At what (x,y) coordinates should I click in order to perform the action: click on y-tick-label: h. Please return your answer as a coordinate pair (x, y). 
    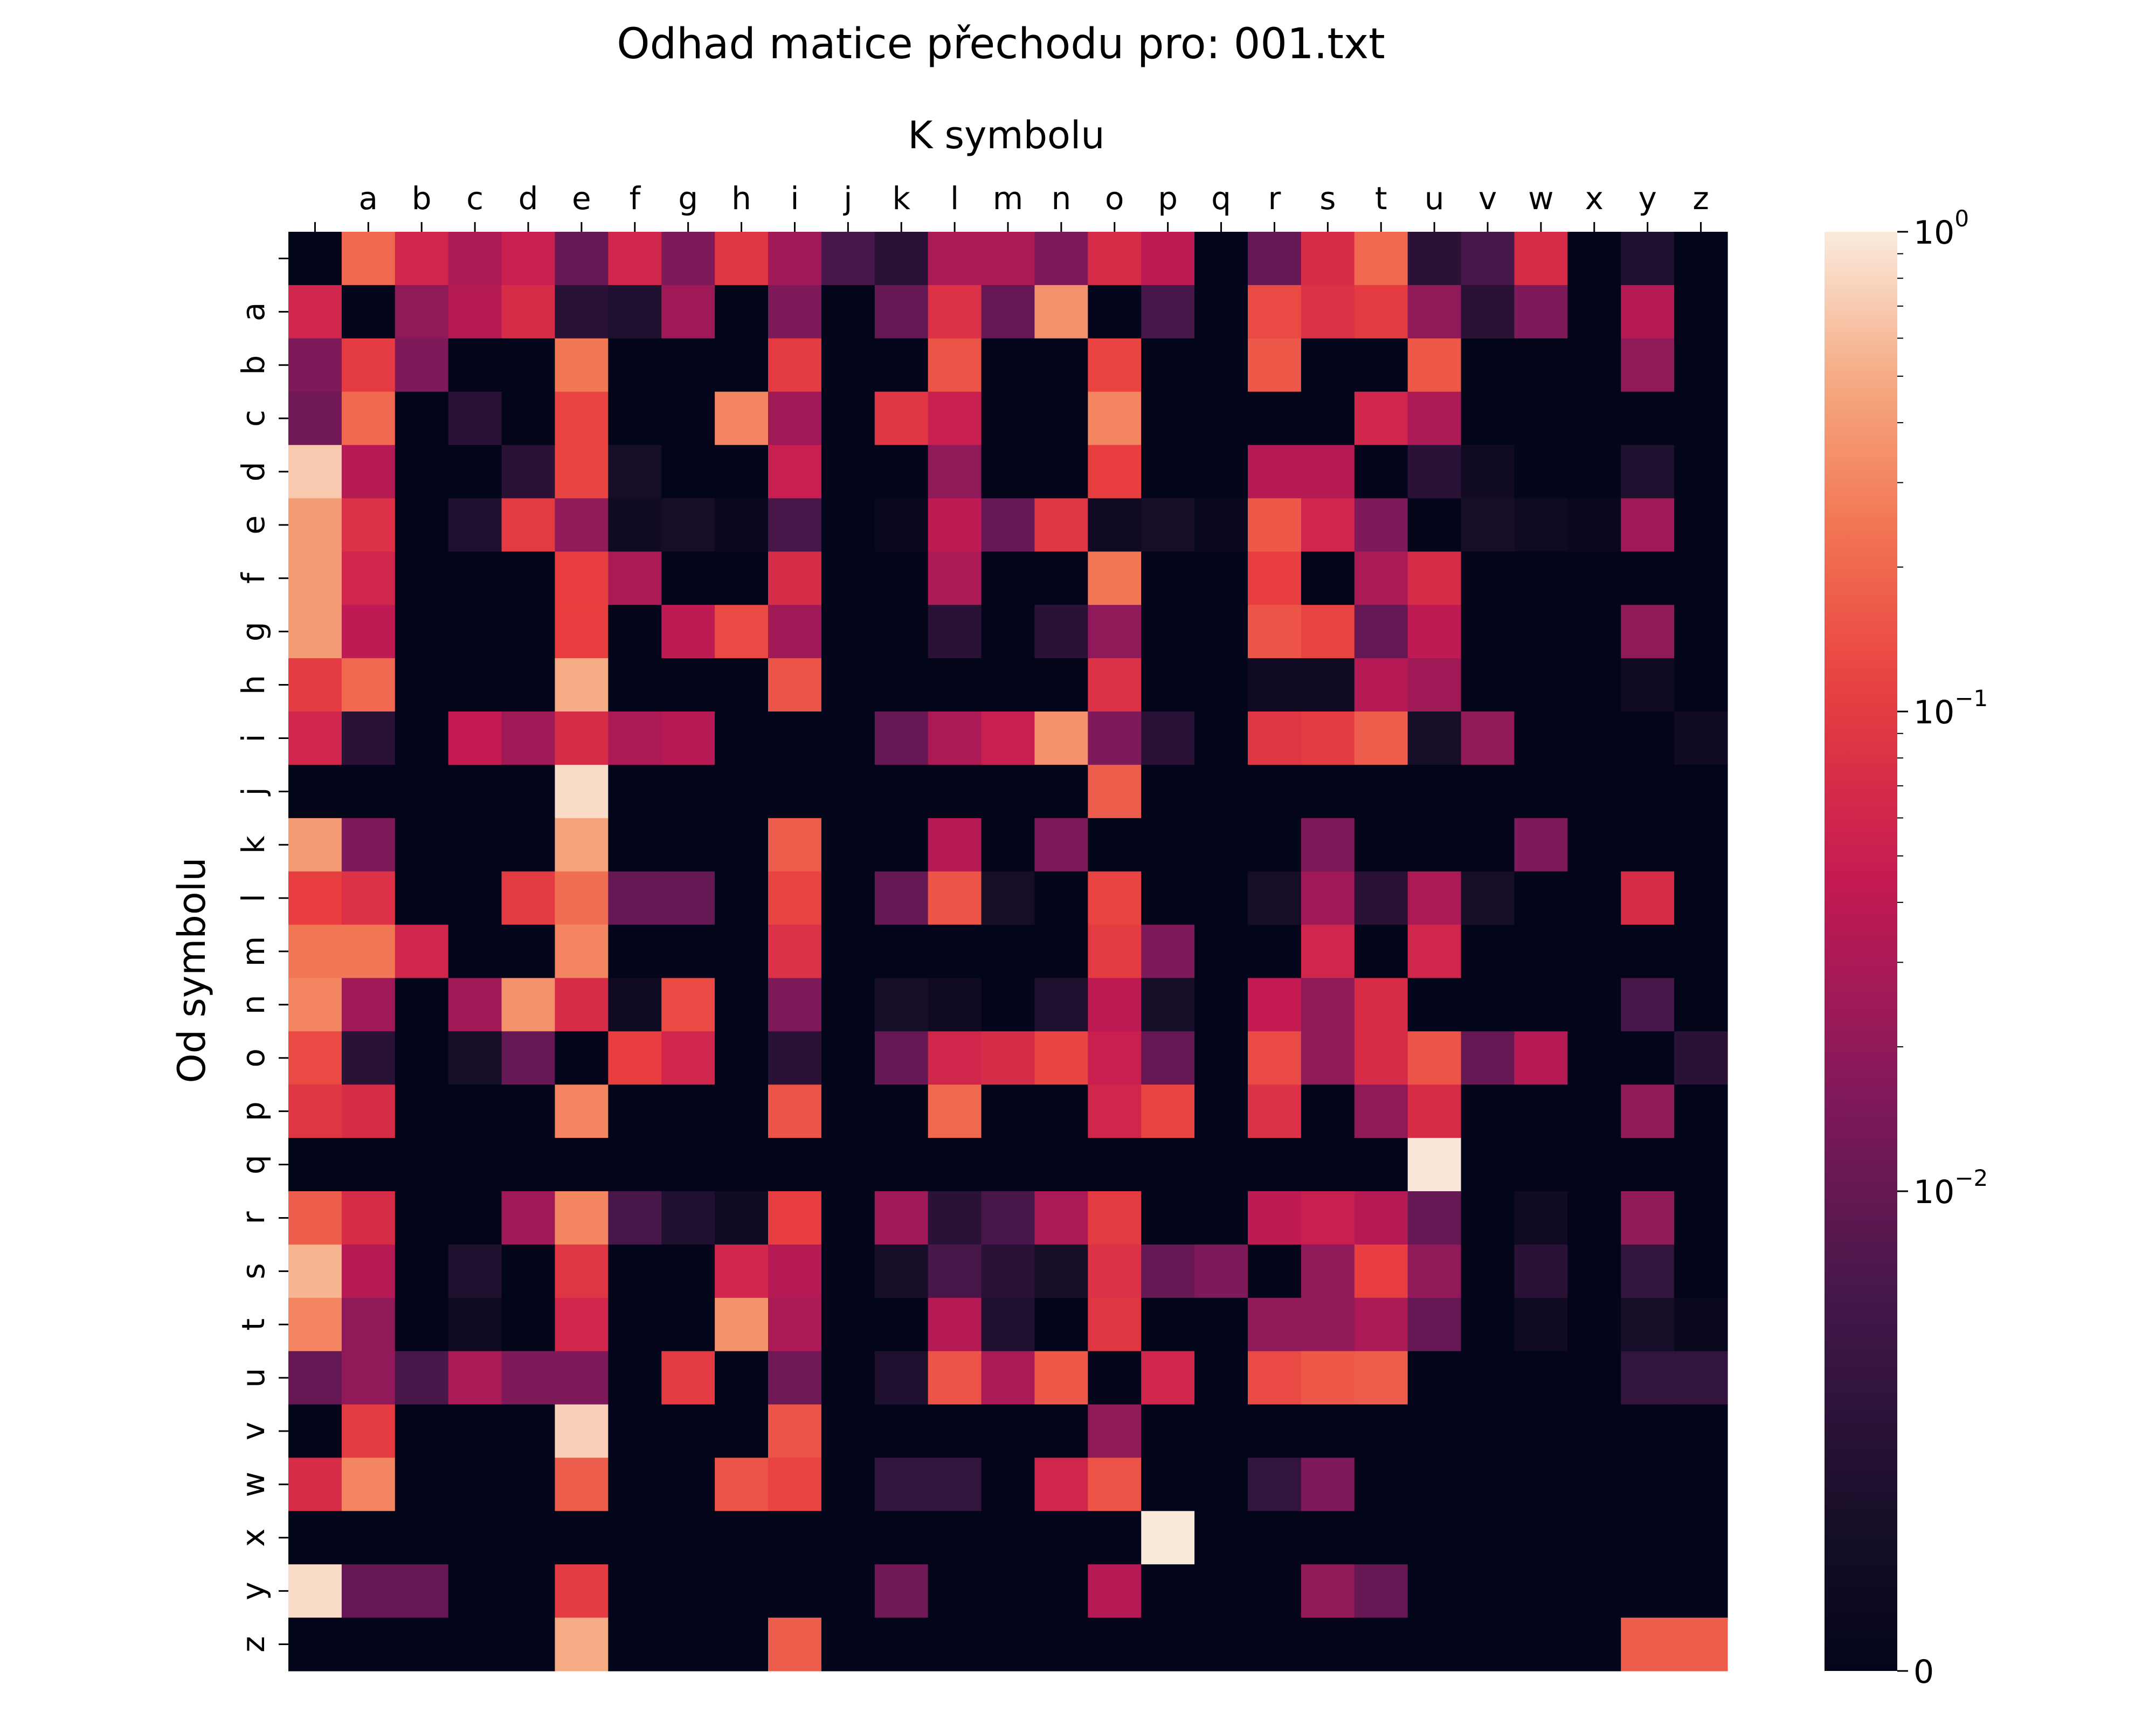
    Looking at the image, I should click on (253, 685).